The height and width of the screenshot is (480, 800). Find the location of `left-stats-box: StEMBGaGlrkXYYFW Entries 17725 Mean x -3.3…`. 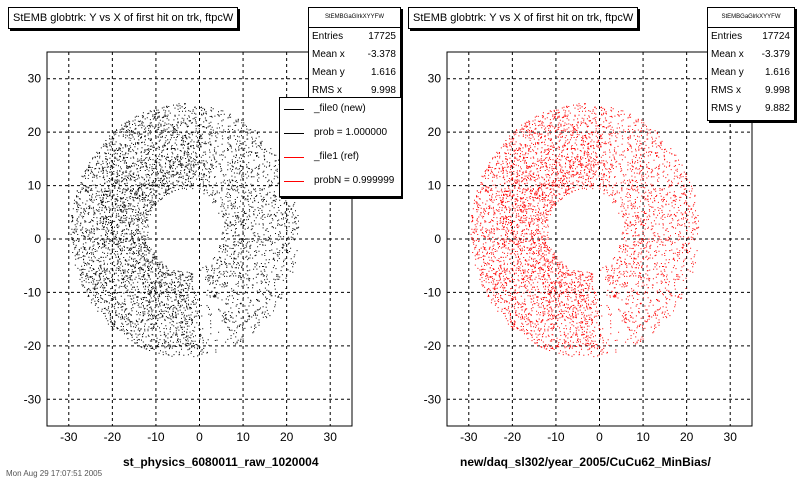

left-stats-box: StEMBGaGlrkXYYFW Entries 17725 Mean x -3.3… is located at coordinates (354, 53).